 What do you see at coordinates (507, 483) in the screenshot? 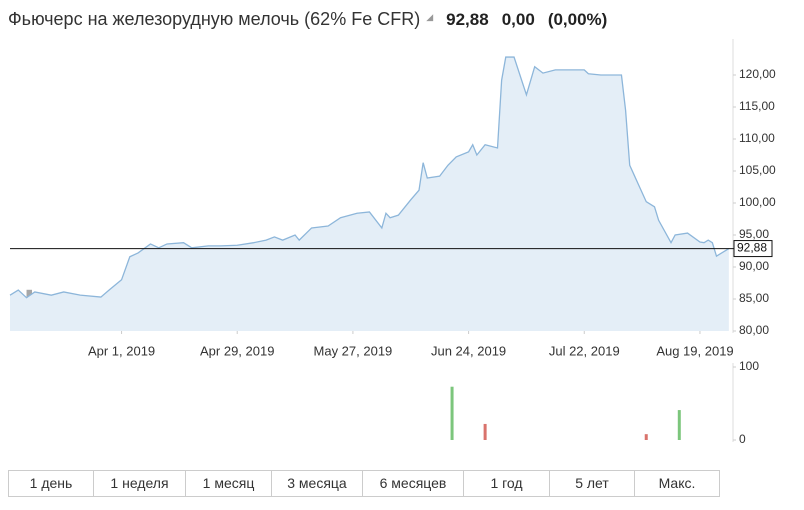
I see `period-button: 1 год` at bounding box center [507, 483].